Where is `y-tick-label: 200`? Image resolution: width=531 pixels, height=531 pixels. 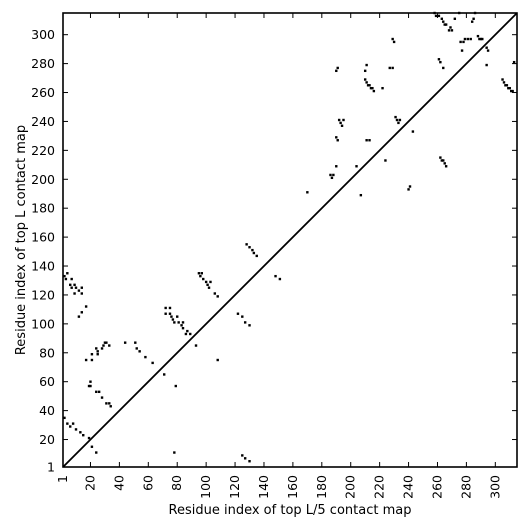
y-tick-label: 200 is located at coordinates (43, 179).